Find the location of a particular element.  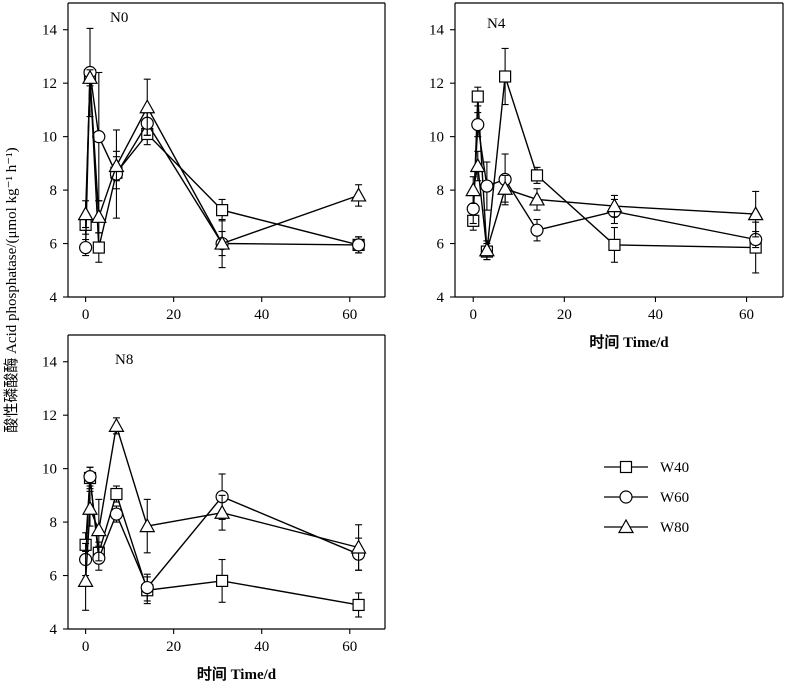

legend-label: W80 is located at coordinates (674, 528).